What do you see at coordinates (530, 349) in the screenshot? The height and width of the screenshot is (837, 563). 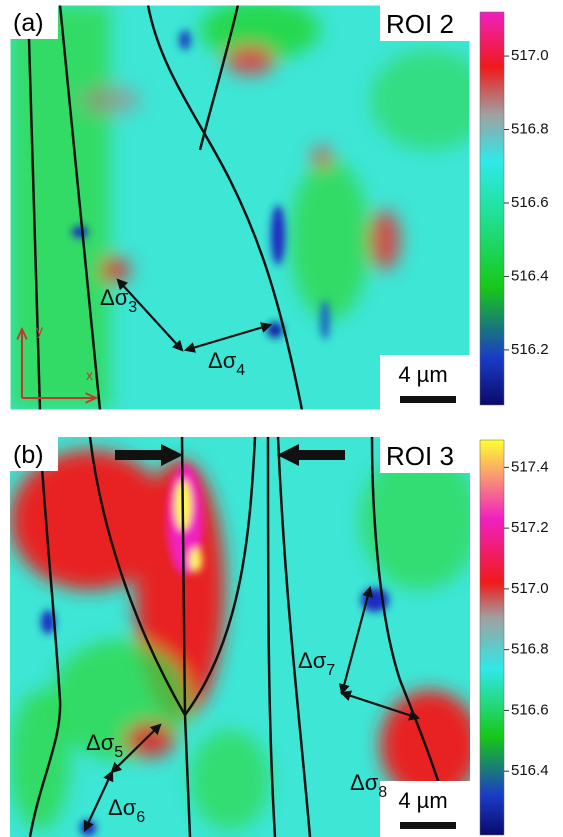 I see `tick-label: 516.2` at bounding box center [530, 349].